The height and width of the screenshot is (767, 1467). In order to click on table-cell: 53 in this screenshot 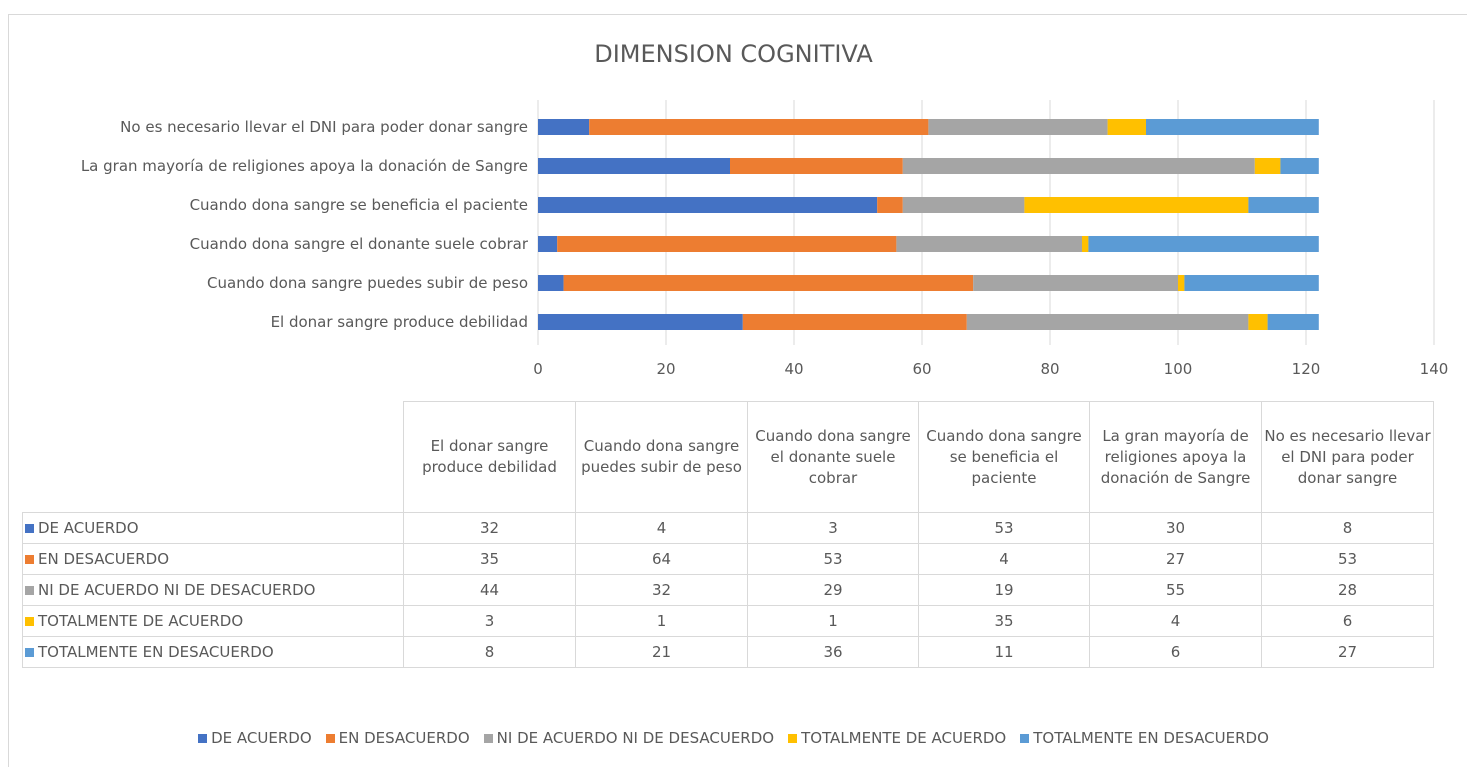, I will do `click(833, 559)`.